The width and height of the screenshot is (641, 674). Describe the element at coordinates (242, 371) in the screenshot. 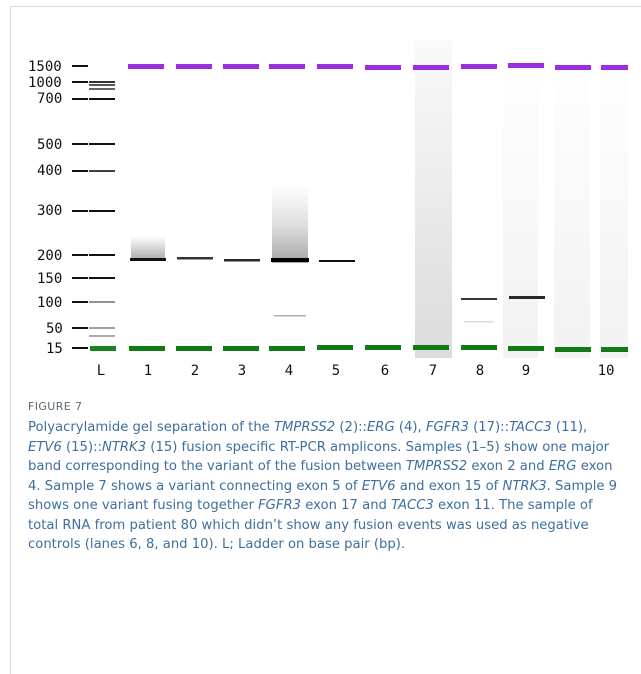

I see `lane-label: 3` at that location.